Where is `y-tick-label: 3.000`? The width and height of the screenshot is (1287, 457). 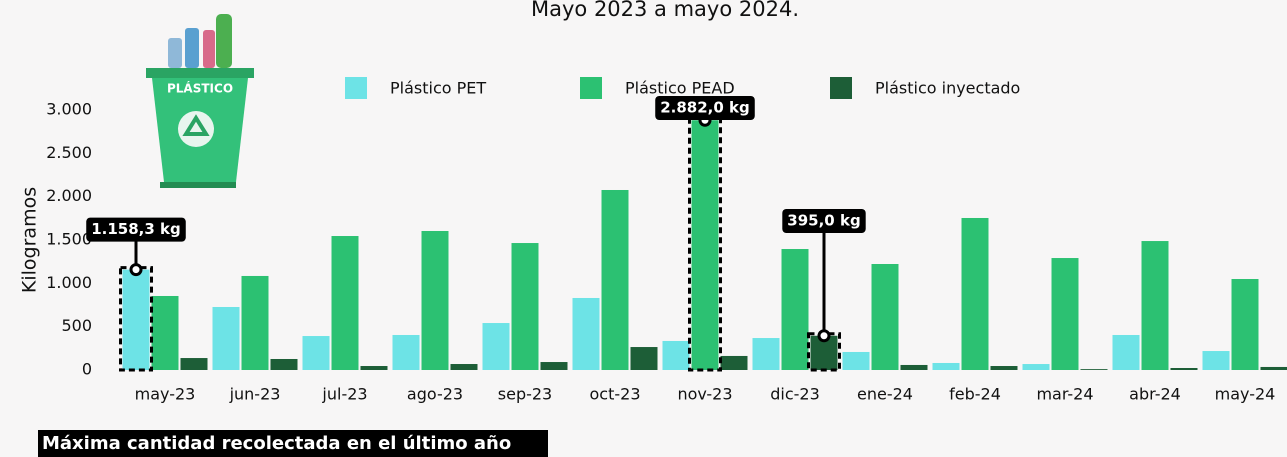 y-tick-label: 3.000 is located at coordinates (69, 109).